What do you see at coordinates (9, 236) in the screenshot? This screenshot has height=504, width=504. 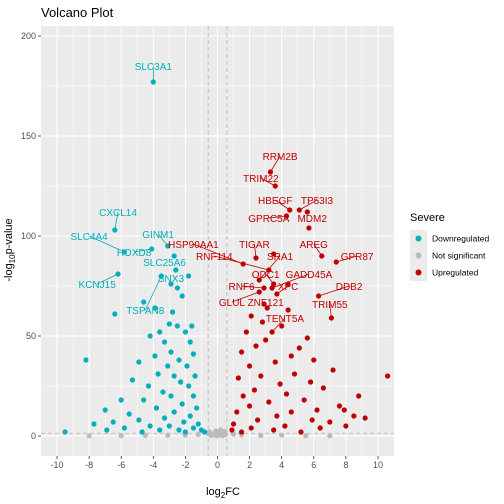 I see `y-axis-title-tail: p-value` at bounding box center [9, 236].